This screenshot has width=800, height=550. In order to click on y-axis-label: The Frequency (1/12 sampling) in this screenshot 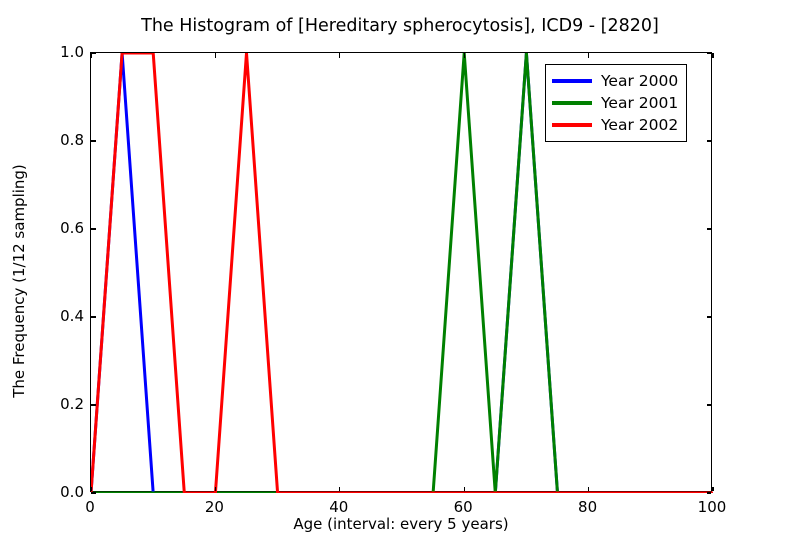, I will do `click(19, 281)`.